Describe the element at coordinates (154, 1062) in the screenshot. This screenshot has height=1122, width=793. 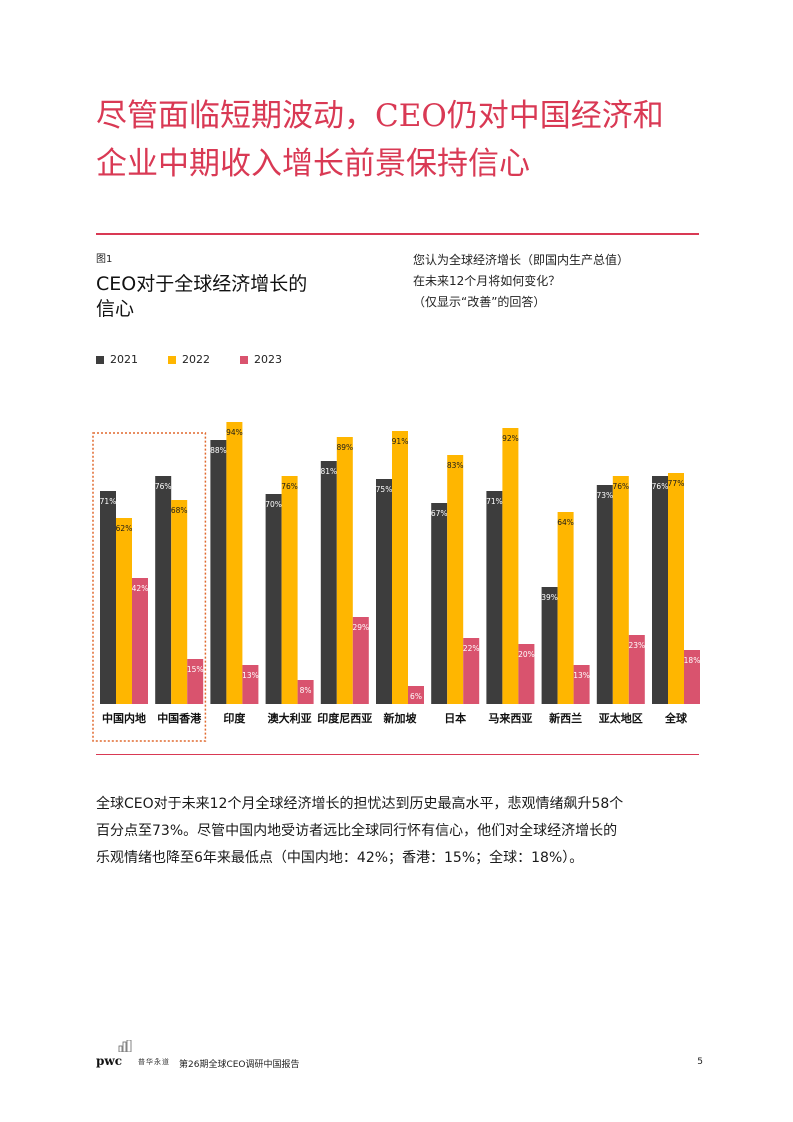
I see `pwc-chinese-logo: 普华永道` at that location.